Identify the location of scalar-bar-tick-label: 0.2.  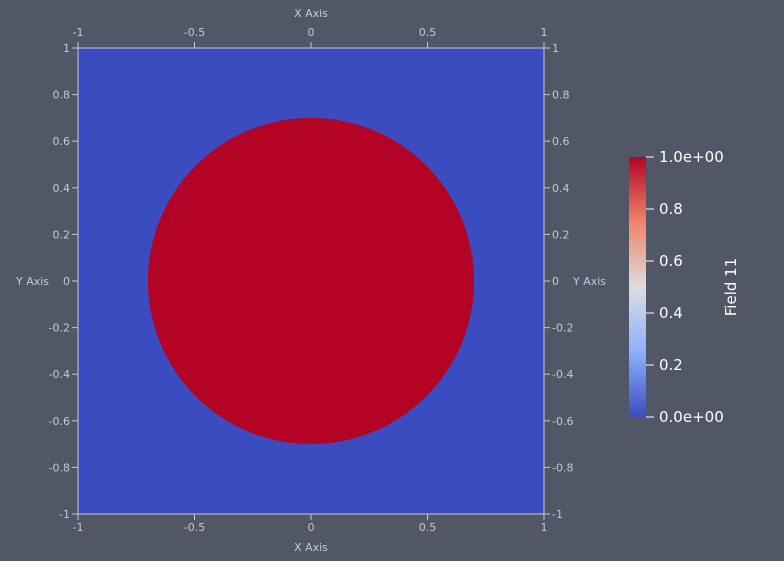
(671, 365).